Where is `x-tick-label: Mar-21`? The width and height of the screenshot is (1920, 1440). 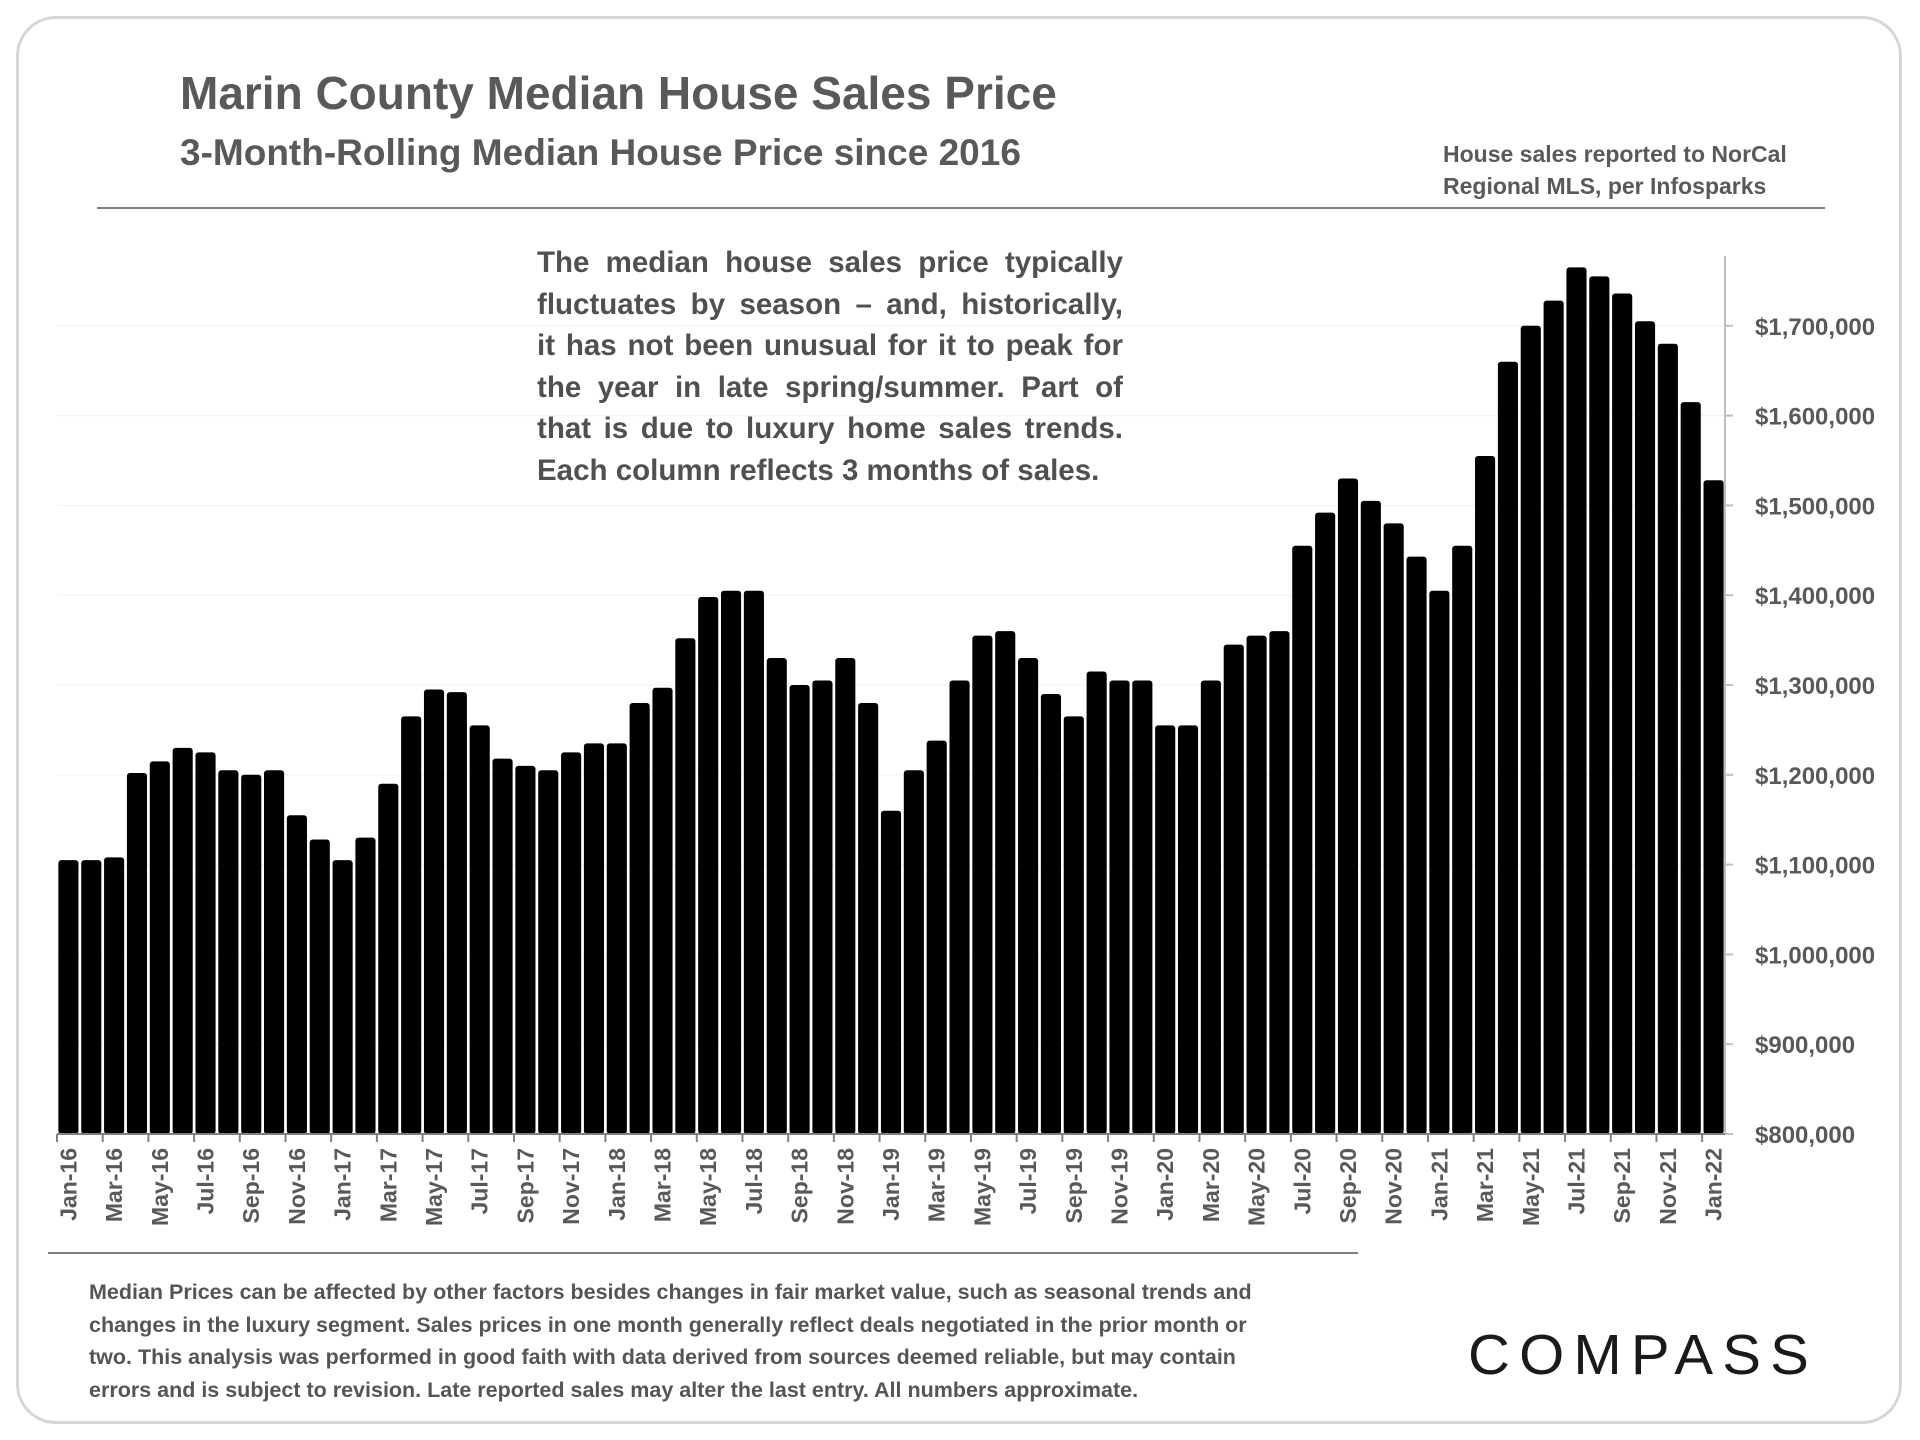
x-tick-label: Mar-21 is located at coordinates (1485, 1185).